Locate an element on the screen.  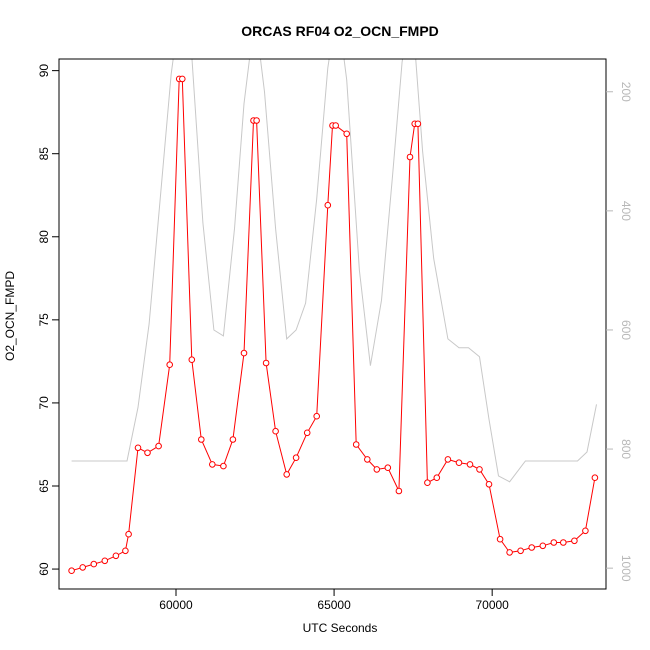
y-tick-label: 85 is located at coordinates (44, 154).